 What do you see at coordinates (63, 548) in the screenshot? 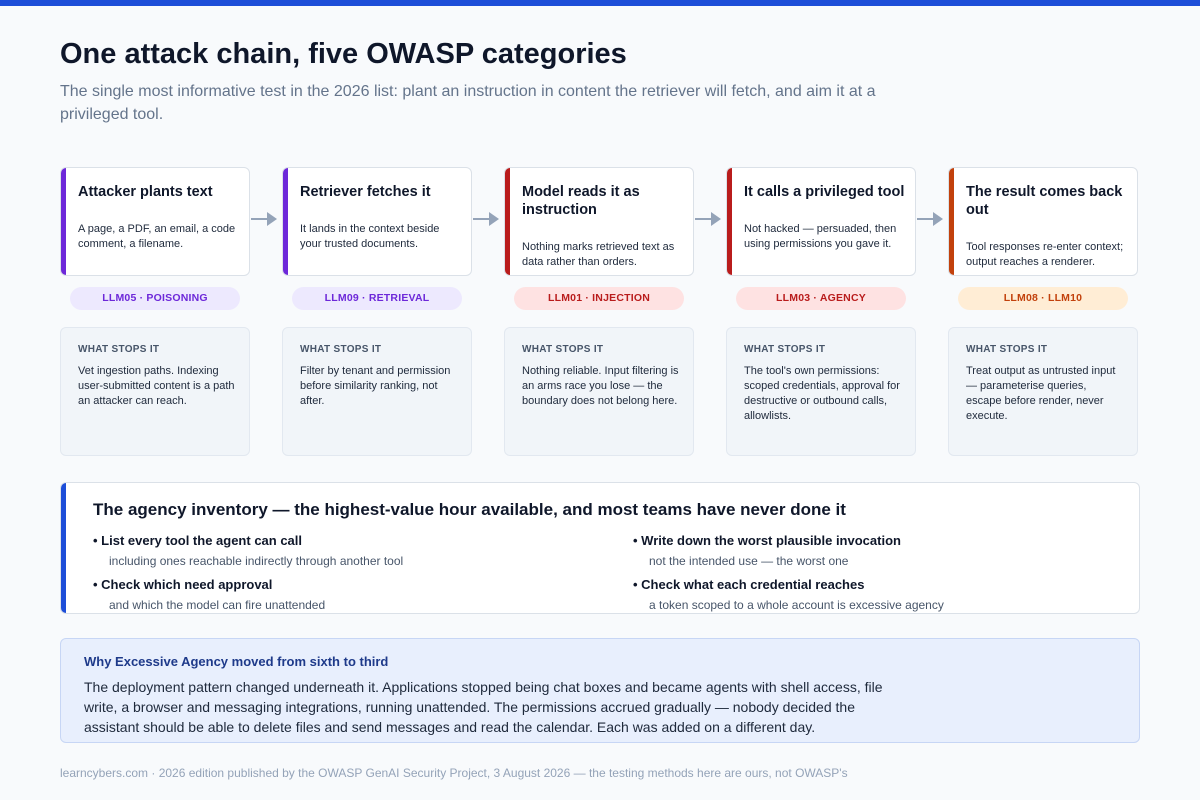
I see `panel-accent-bar` at bounding box center [63, 548].